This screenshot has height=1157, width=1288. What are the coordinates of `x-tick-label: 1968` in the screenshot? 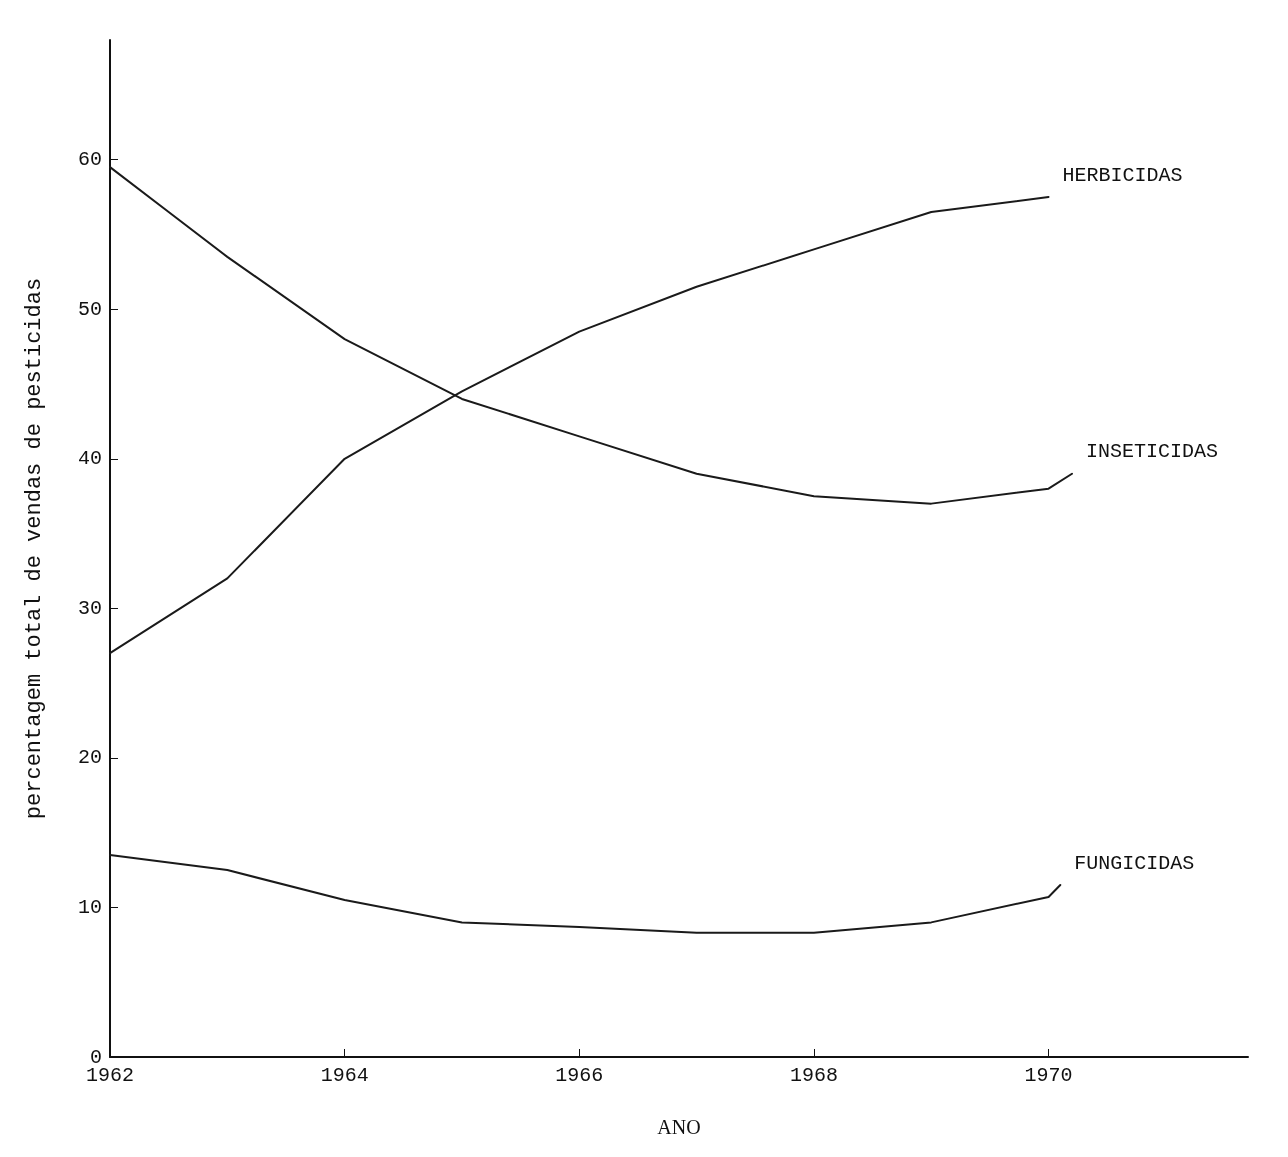 It's located at (813, 1075).